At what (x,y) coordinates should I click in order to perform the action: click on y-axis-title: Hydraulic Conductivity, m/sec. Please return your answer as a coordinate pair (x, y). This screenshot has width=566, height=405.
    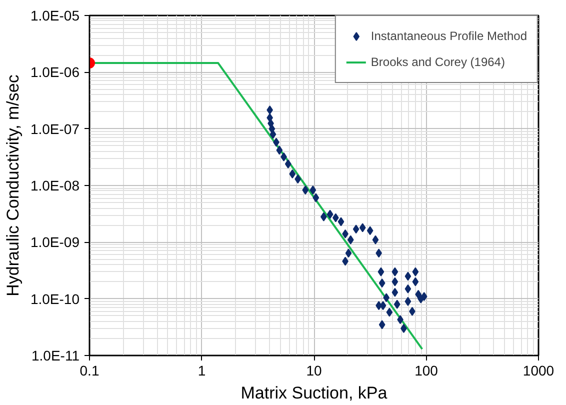
    Looking at the image, I should click on (12, 185).